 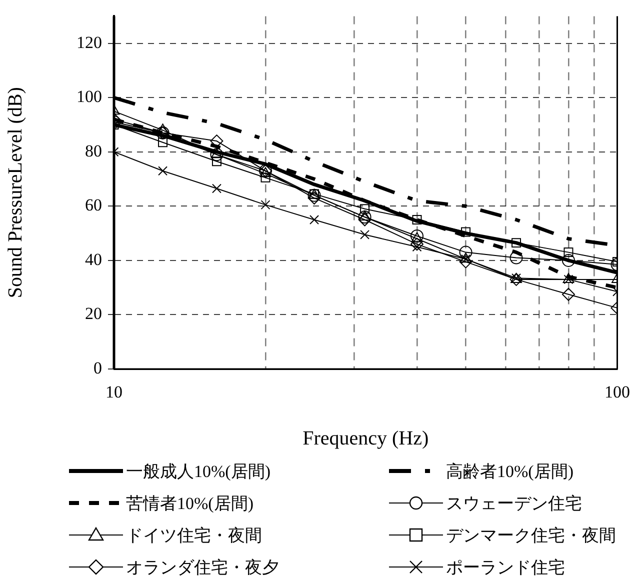 I want to click on y-tick-label: 100, so click(x=89, y=96).